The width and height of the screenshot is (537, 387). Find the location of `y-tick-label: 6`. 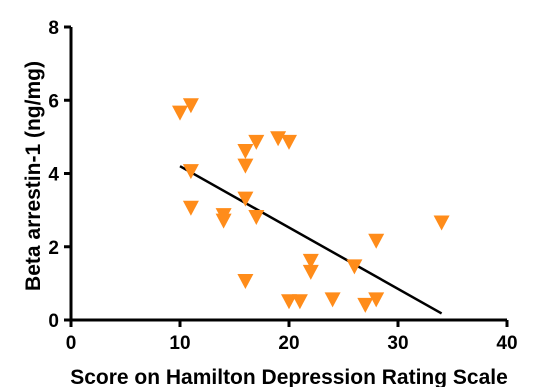

y-tick-label: 6 is located at coordinates (53, 101).